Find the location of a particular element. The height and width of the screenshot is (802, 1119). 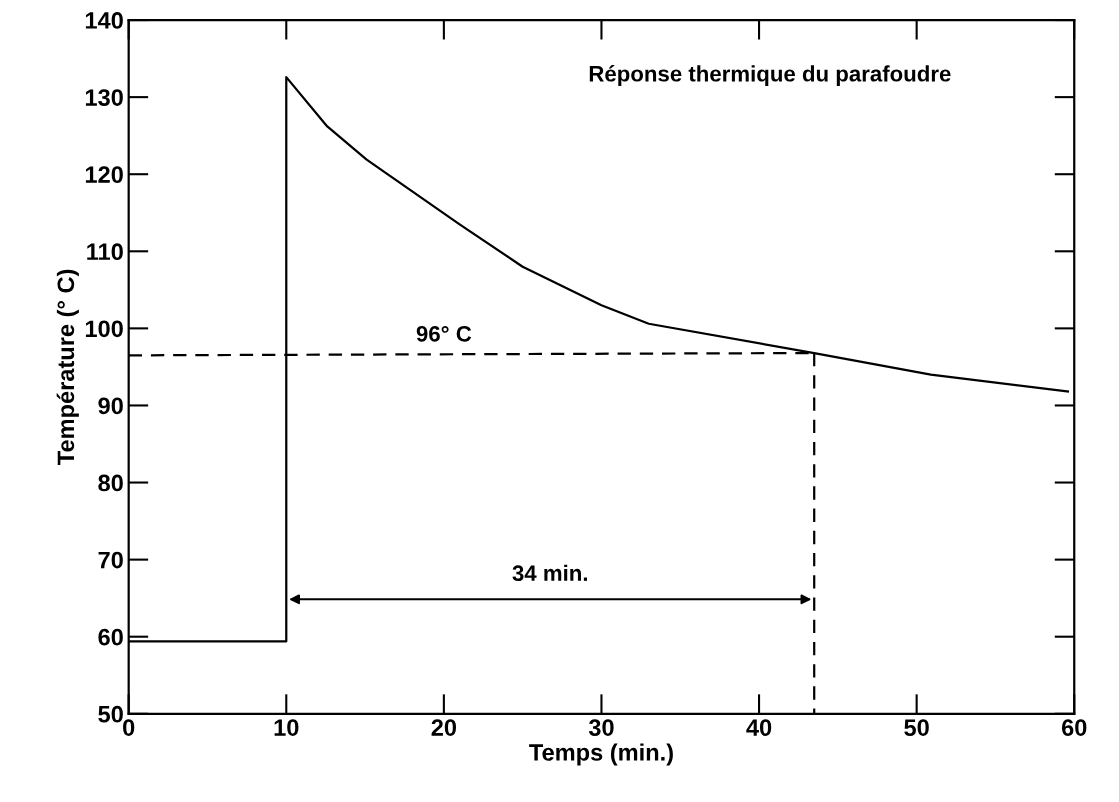

annotation: Réponse thermique du parafoudre is located at coordinates (770, 75).